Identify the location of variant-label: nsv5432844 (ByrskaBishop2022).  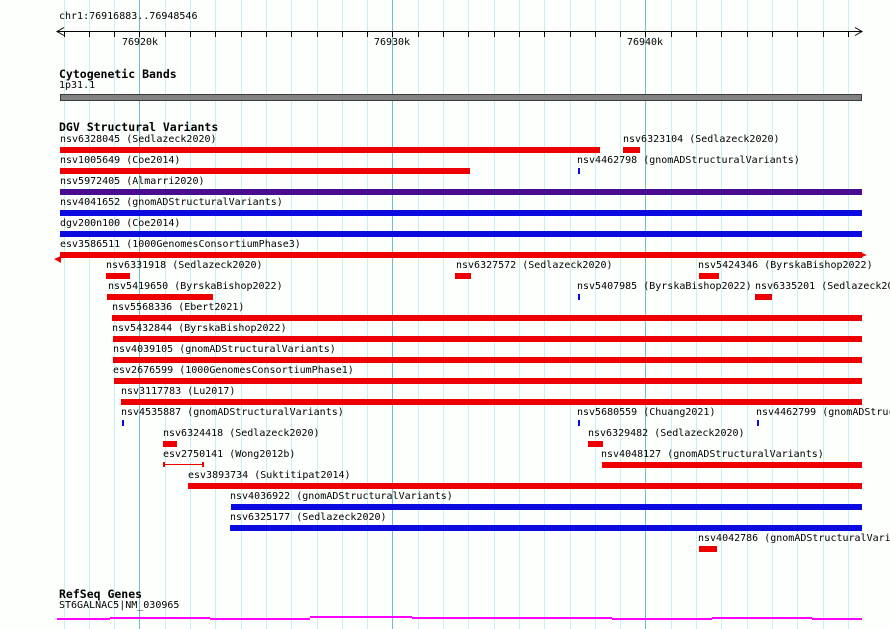
(199, 328).